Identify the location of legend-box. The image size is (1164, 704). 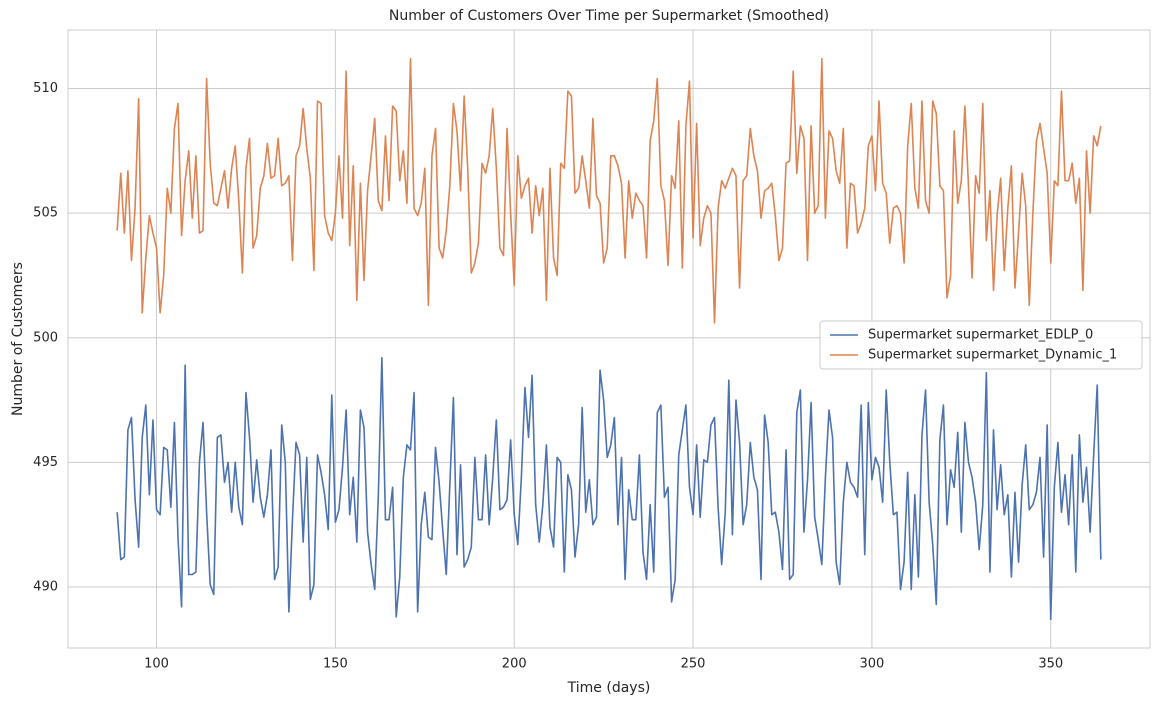
(981, 345).